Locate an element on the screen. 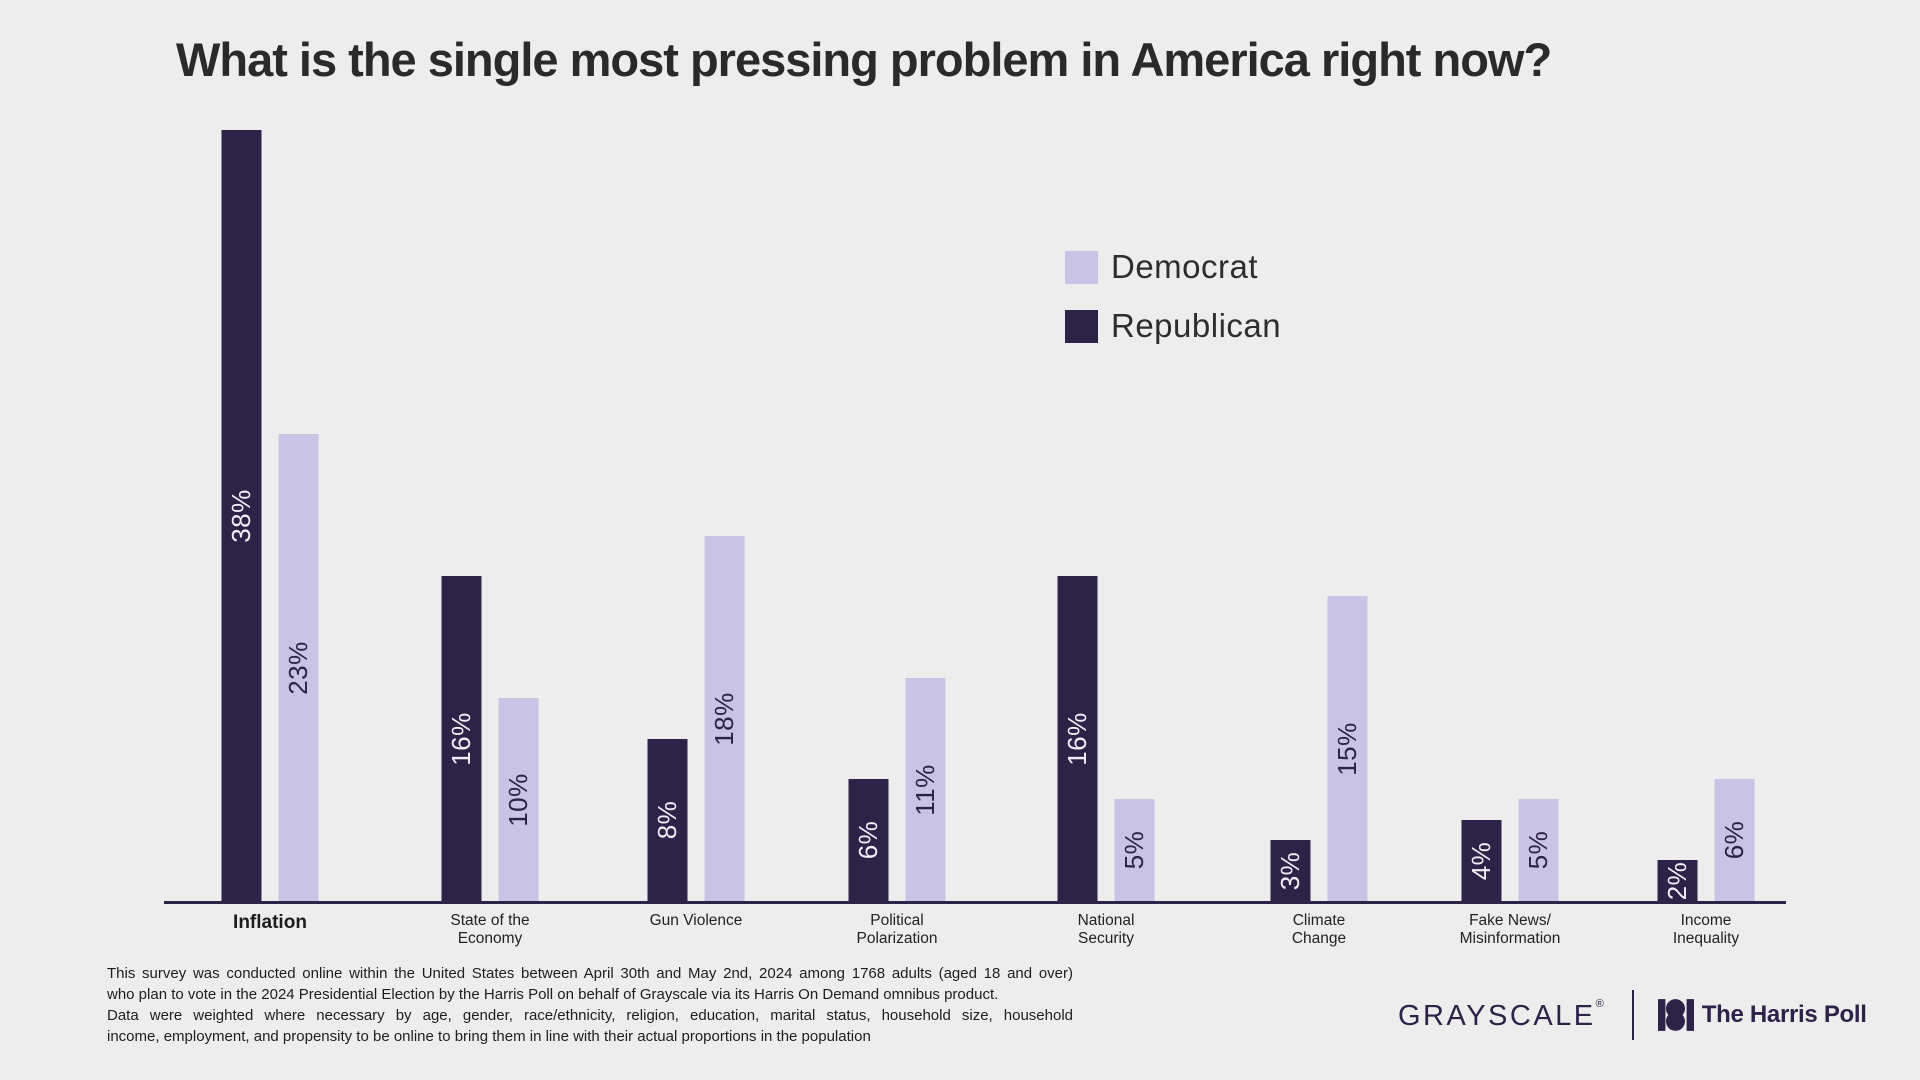 The height and width of the screenshot is (1080, 1920). category-label-line: Economy is located at coordinates (490, 938).